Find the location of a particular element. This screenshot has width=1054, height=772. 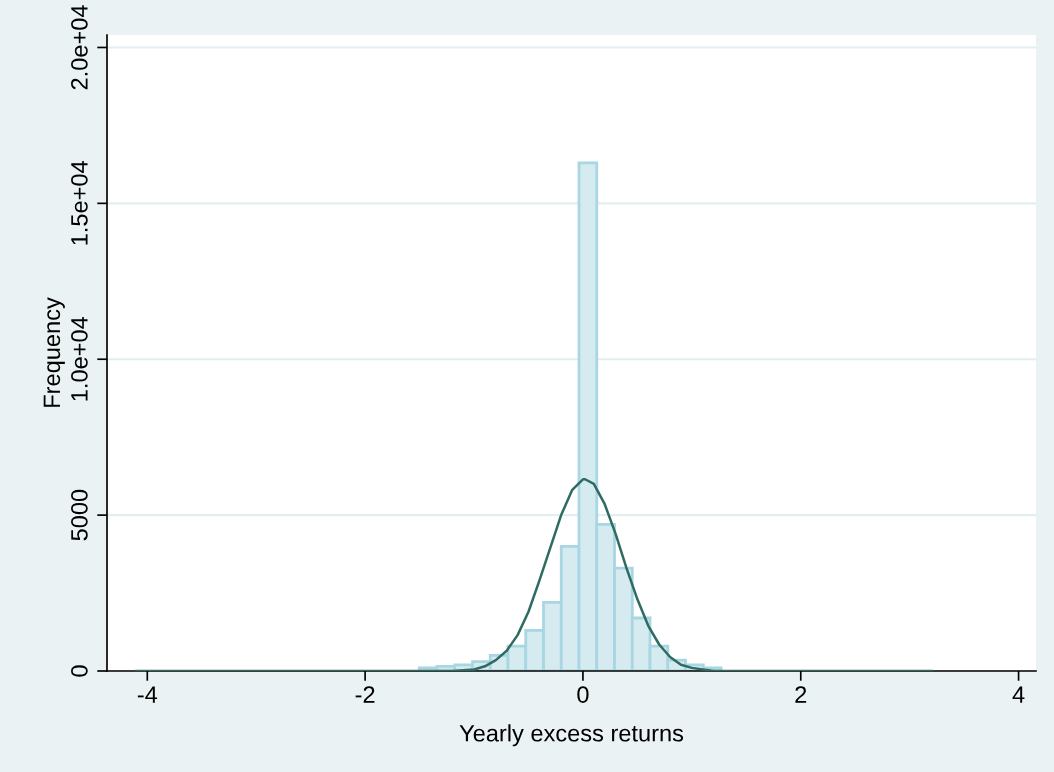

x-tick-label: -4 is located at coordinates (147, 694).